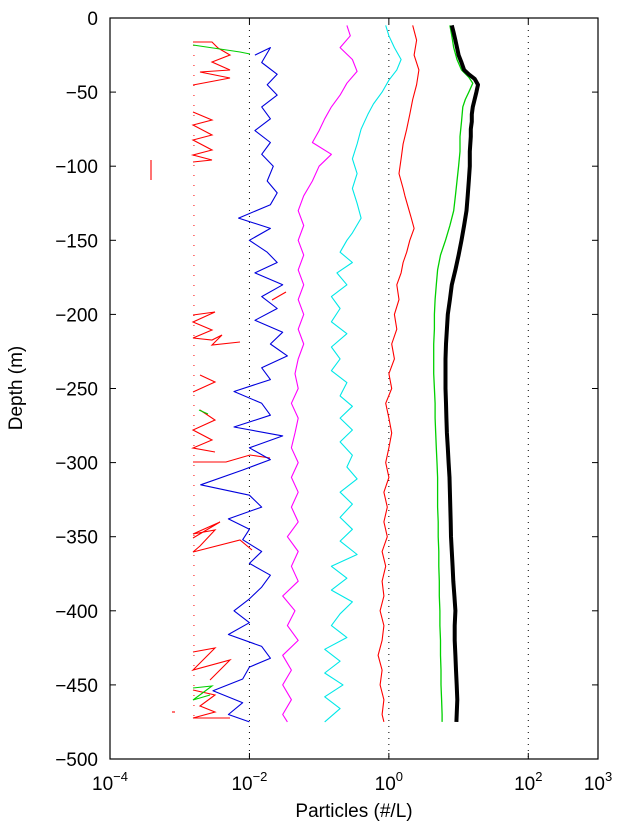  I want to click on x-tick-label: 10², so click(528, 782).